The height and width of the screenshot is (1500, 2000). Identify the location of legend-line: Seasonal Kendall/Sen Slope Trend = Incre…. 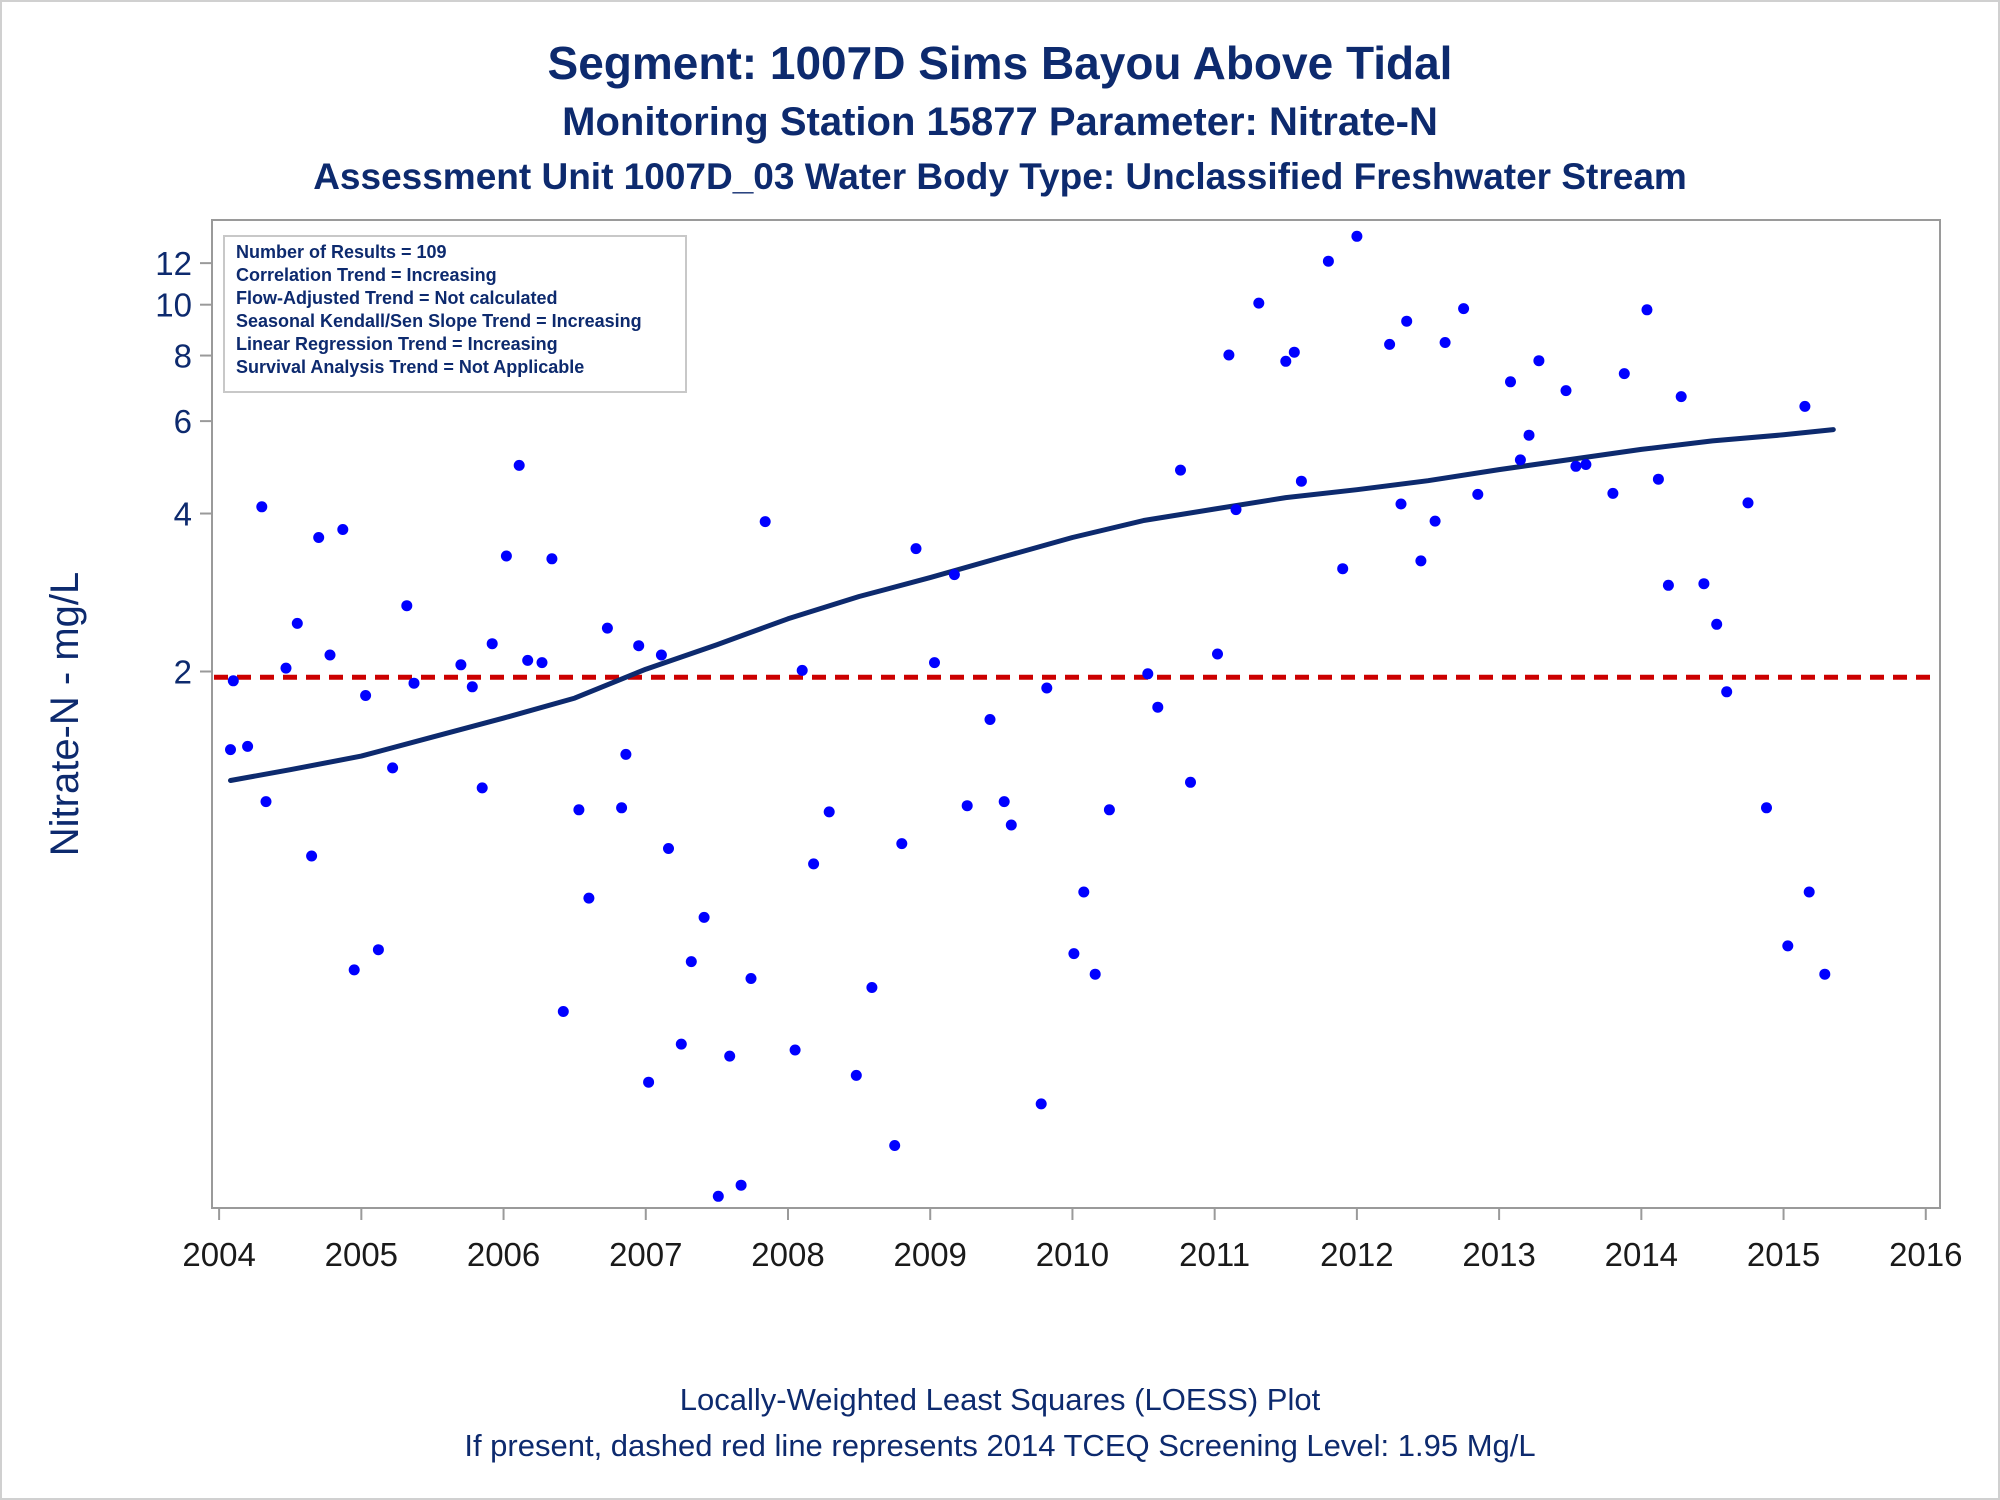
(439, 321).